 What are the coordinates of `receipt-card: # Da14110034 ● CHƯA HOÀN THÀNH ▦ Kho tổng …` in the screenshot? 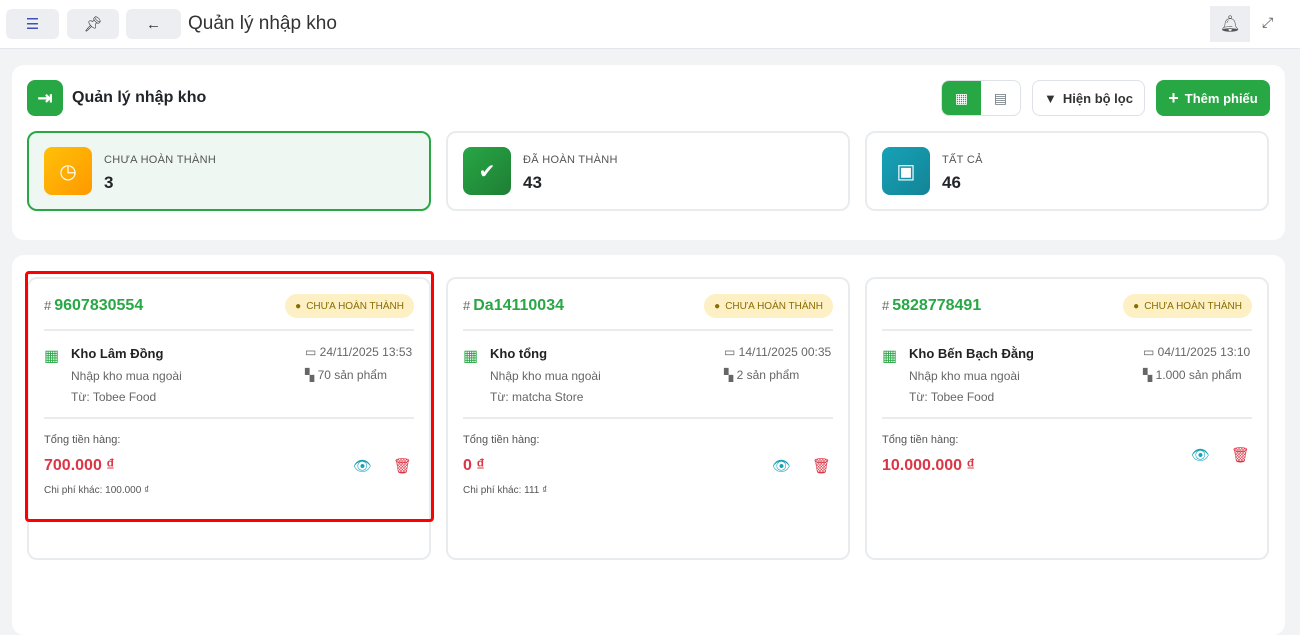 It's located at (648, 418).